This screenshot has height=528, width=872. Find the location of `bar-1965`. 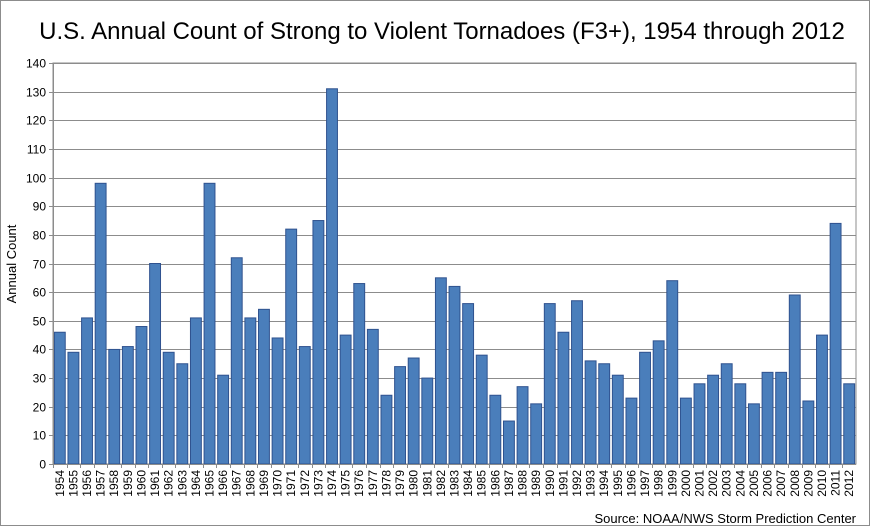

bar-1965 is located at coordinates (209, 323).